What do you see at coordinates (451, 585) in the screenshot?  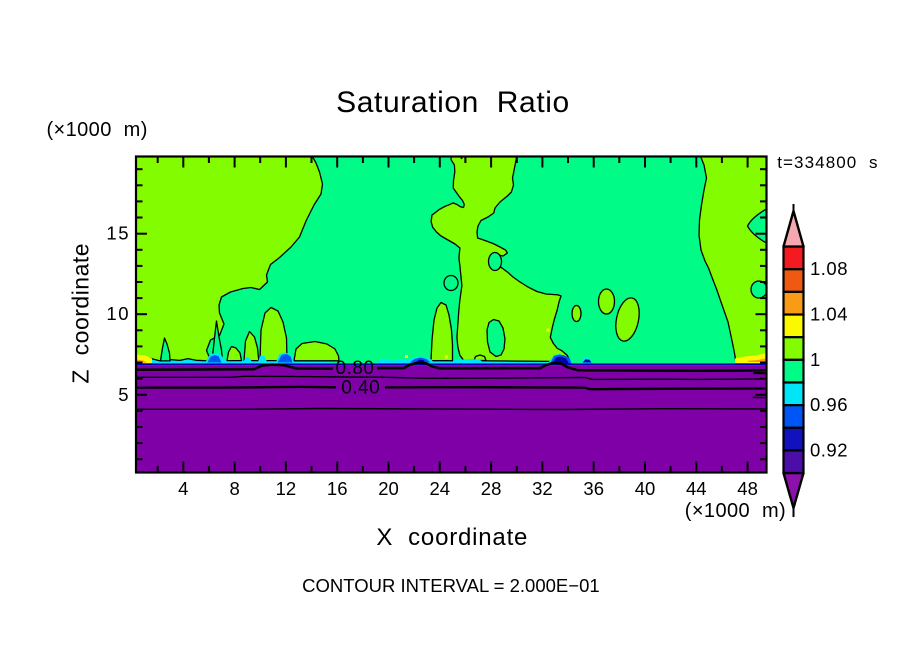 I see `svg-text: CONTOUR INTERVAL = 2.000E−01` at bounding box center [451, 585].